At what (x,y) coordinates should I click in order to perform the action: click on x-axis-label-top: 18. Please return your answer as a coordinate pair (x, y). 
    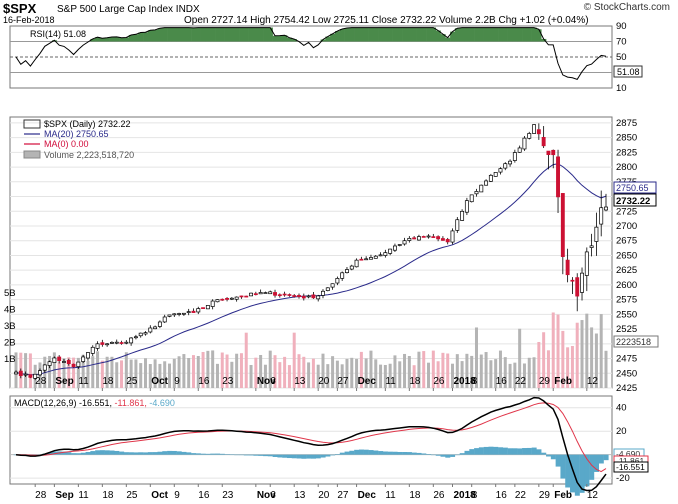
    Looking at the image, I should click on (415, 381).